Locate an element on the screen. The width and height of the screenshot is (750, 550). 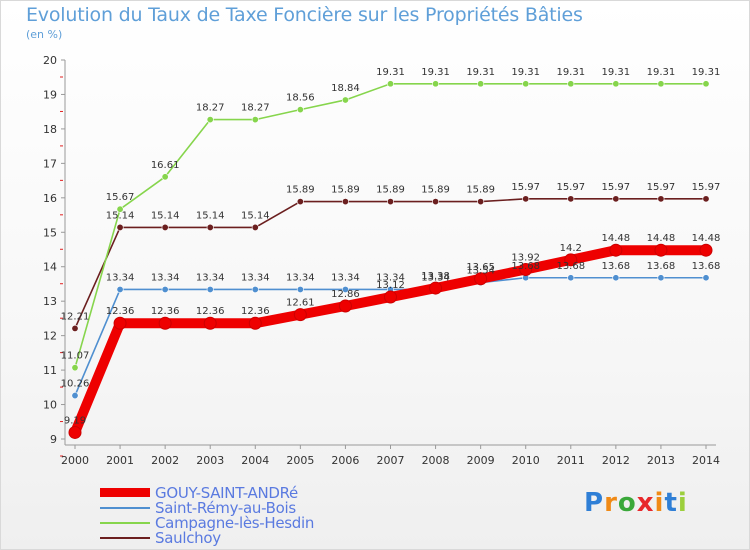
y-tick-label: 12 is located at coordinates (50, 336).